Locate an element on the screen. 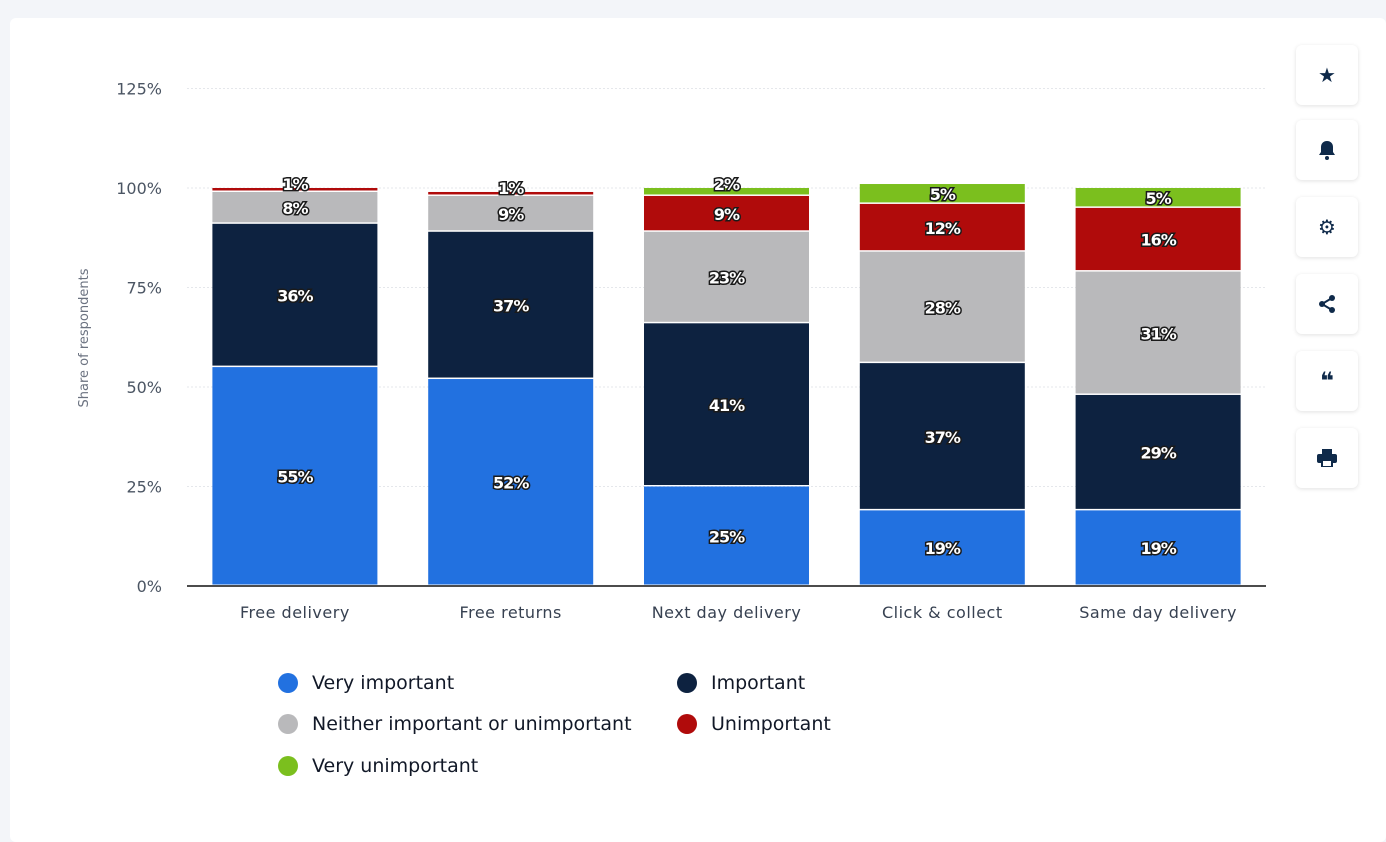 Image resolution: width=1386 pixels, height=842 pixels. star-icon: ★ is located at coordinates (1327, 75).